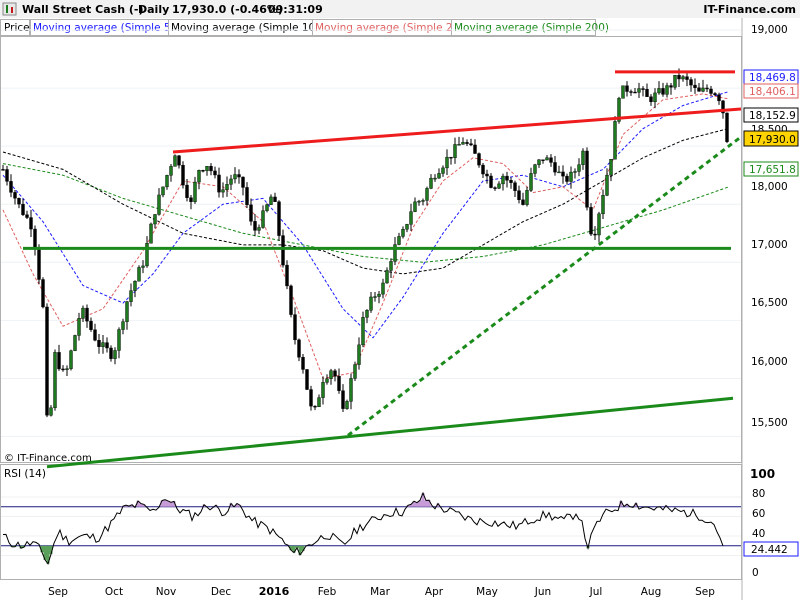 This screenshot has height=604, width=800. I want to click on month-label: May, so click(487, 592).